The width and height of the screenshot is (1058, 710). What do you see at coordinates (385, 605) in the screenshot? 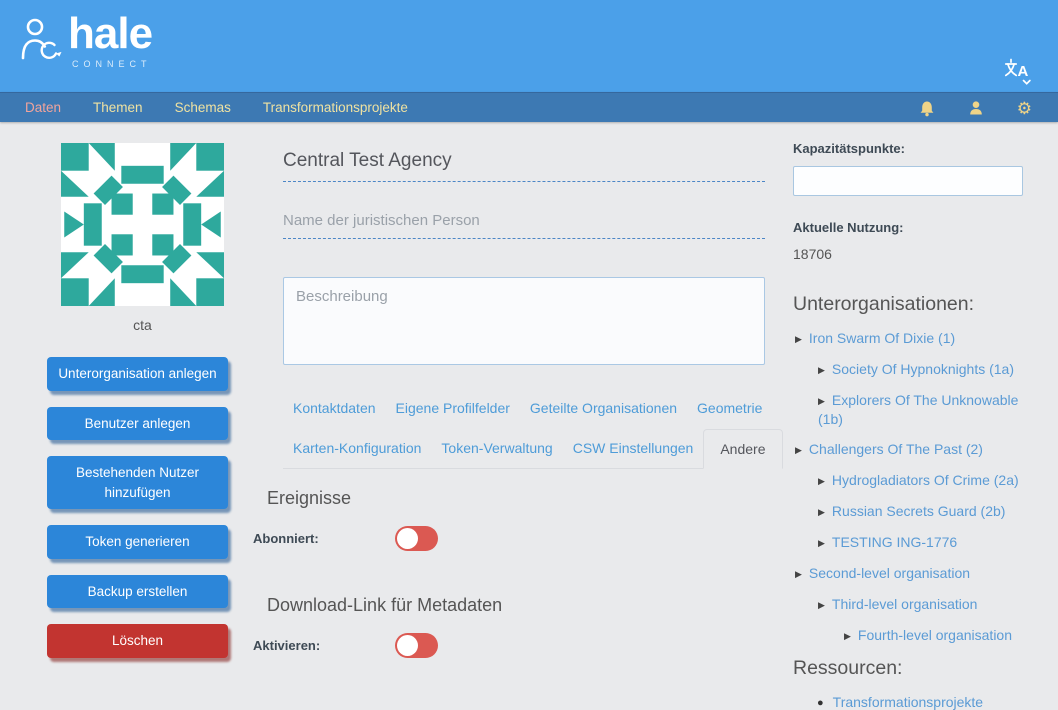
I see `metadata-download-heading: Download-Link für Metadaten` at bounding box center [385, 605].